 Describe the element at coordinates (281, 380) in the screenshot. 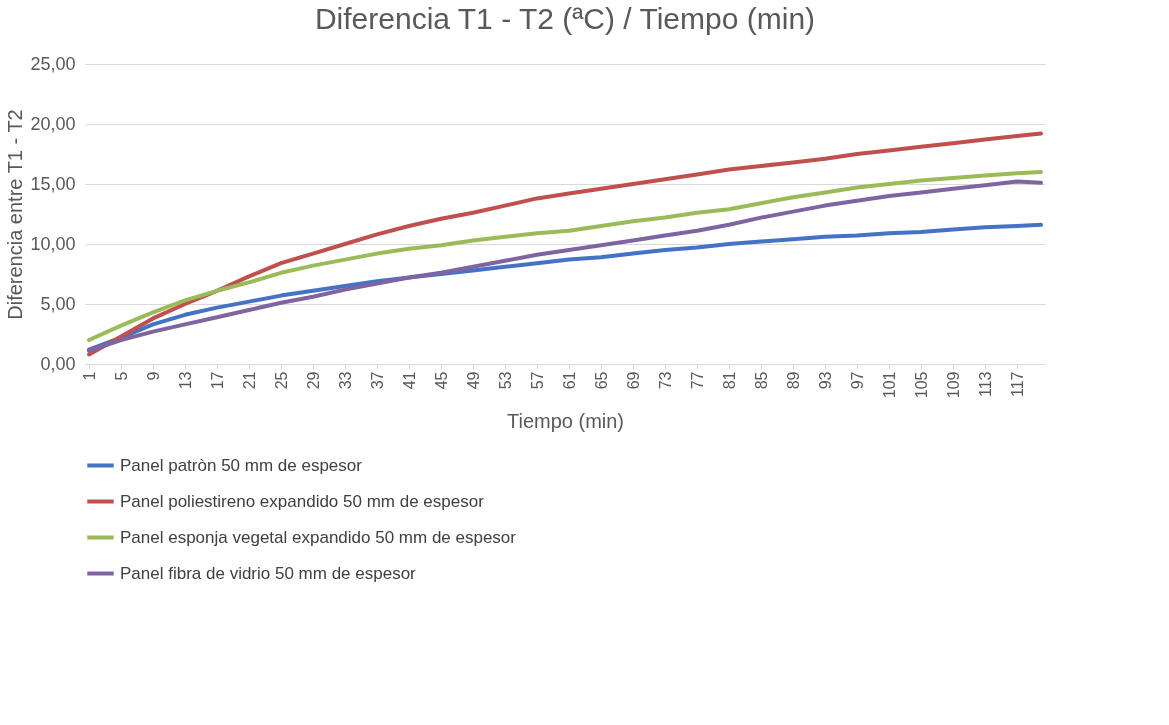

I see `x-tick-label: 25` at that location.